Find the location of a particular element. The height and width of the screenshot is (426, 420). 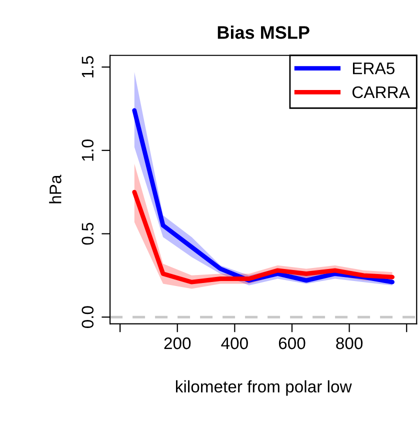

x-axis-title: kilometer from polar low is located at coordinates (264, 388).